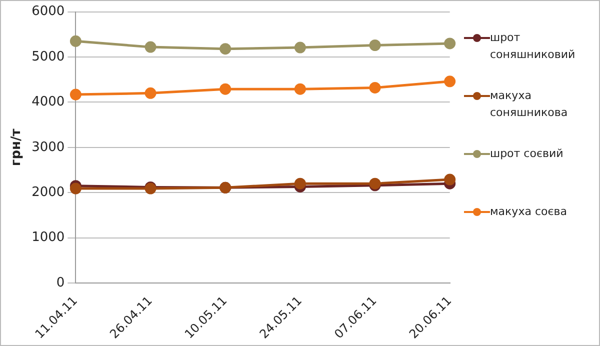  What do you see at coordinates (527, 154) in the screenshot?
I see `legend-label: шрот соєвий` at bounding box center [527, 154].